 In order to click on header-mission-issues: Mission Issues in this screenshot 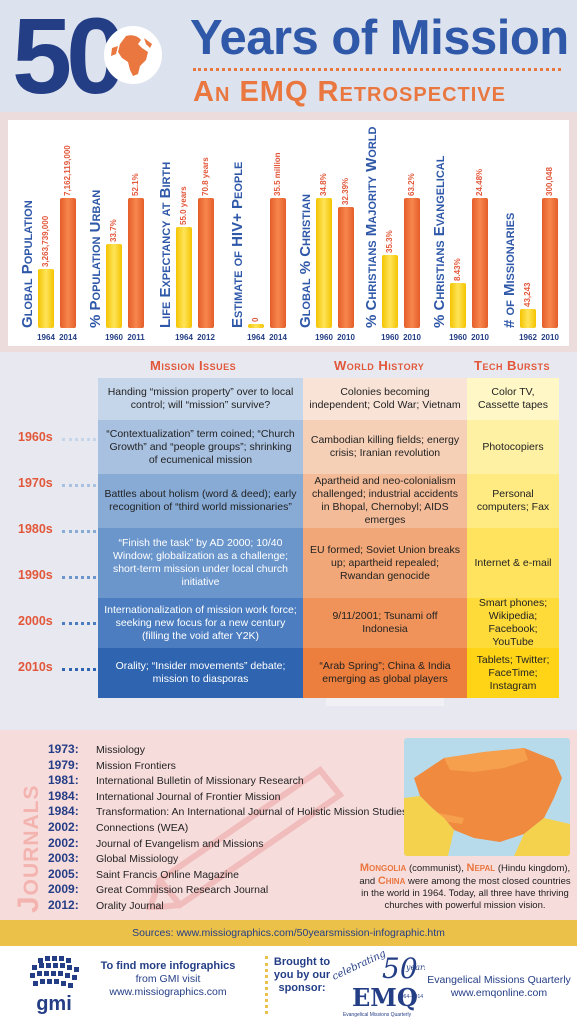, I will do `click(193, 365)`.